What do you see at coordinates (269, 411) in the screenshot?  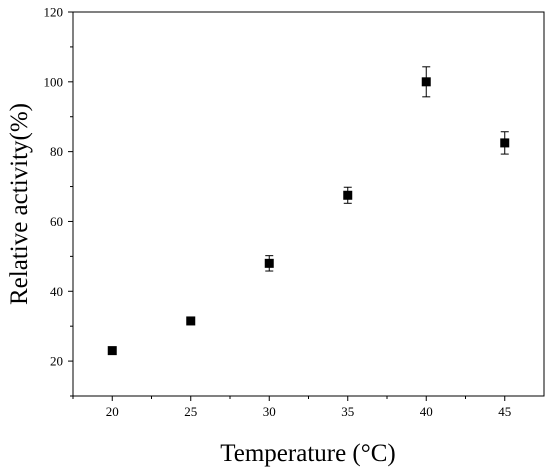 I see `x-tick-label: 30` at bounding box center [269, 411].